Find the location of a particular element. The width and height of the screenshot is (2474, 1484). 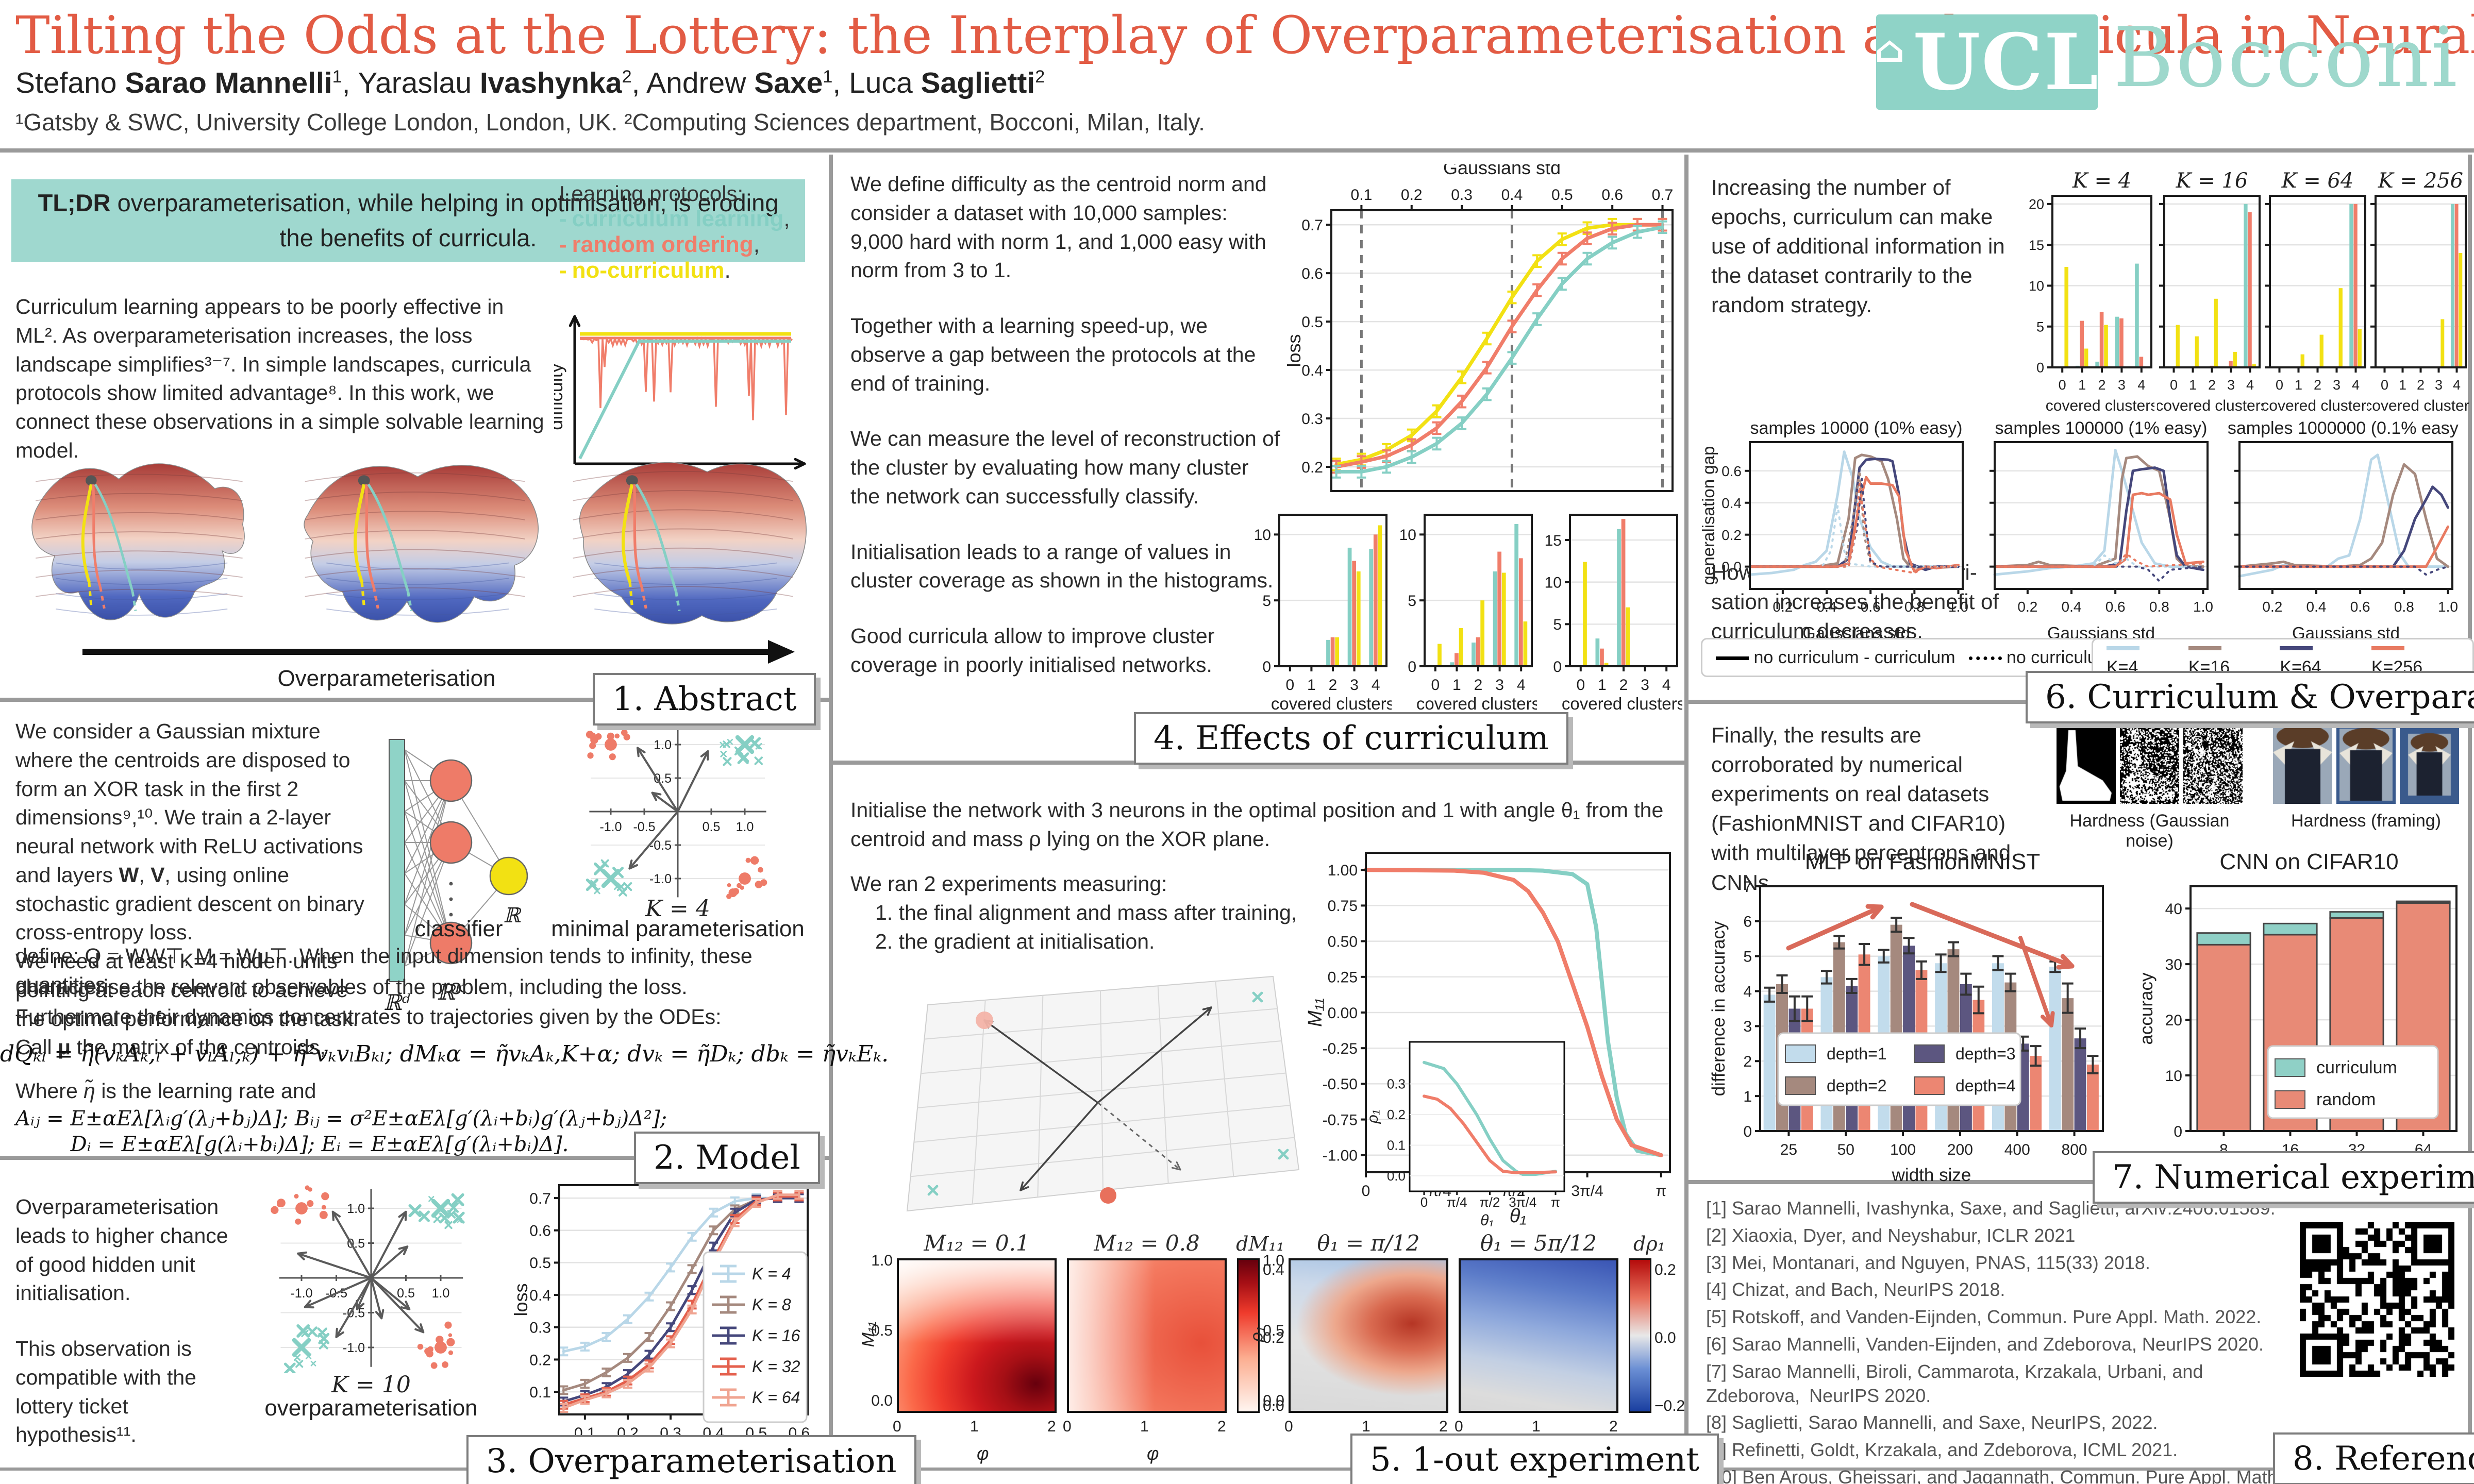

header-divider is located at coordinates (1237, 150).